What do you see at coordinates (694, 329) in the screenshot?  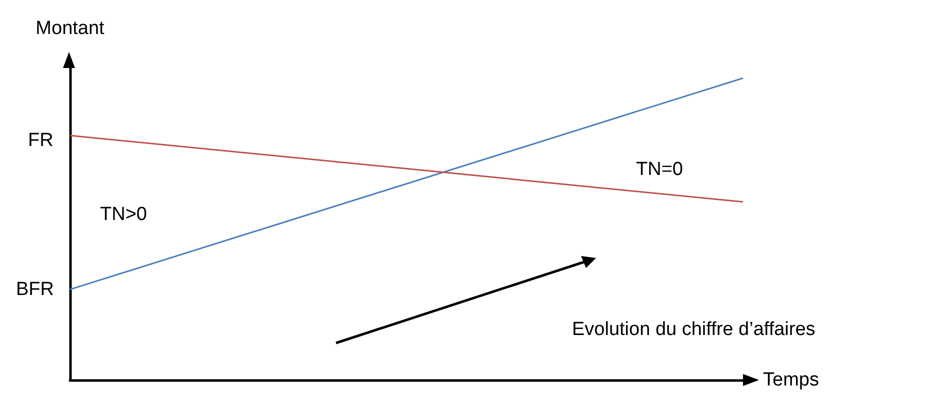 I see `annotation: Evolution du chiffre d’affaires` at bounding box center [694, 329].